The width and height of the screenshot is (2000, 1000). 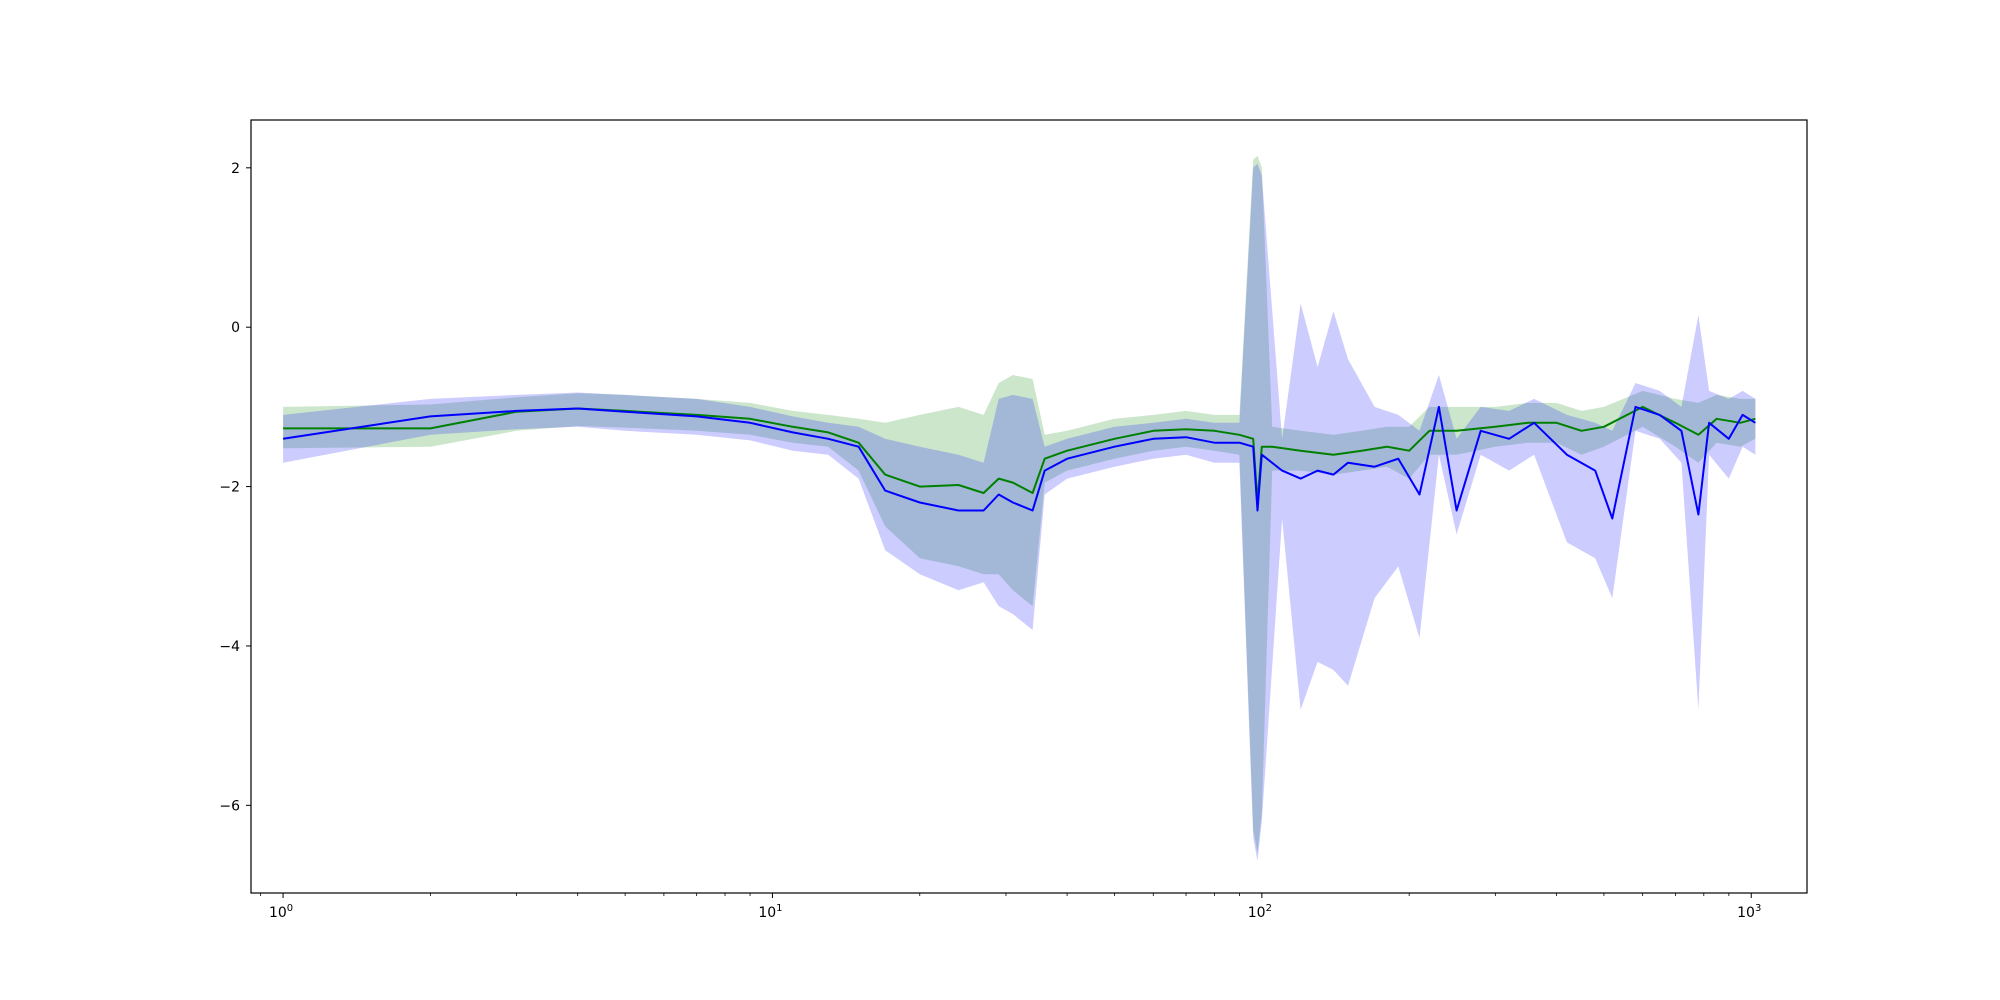 What do you see at coordinates (229, 647) in the screenshot?
I see `y-tick-label: −4` at bounding box center [229, 647].